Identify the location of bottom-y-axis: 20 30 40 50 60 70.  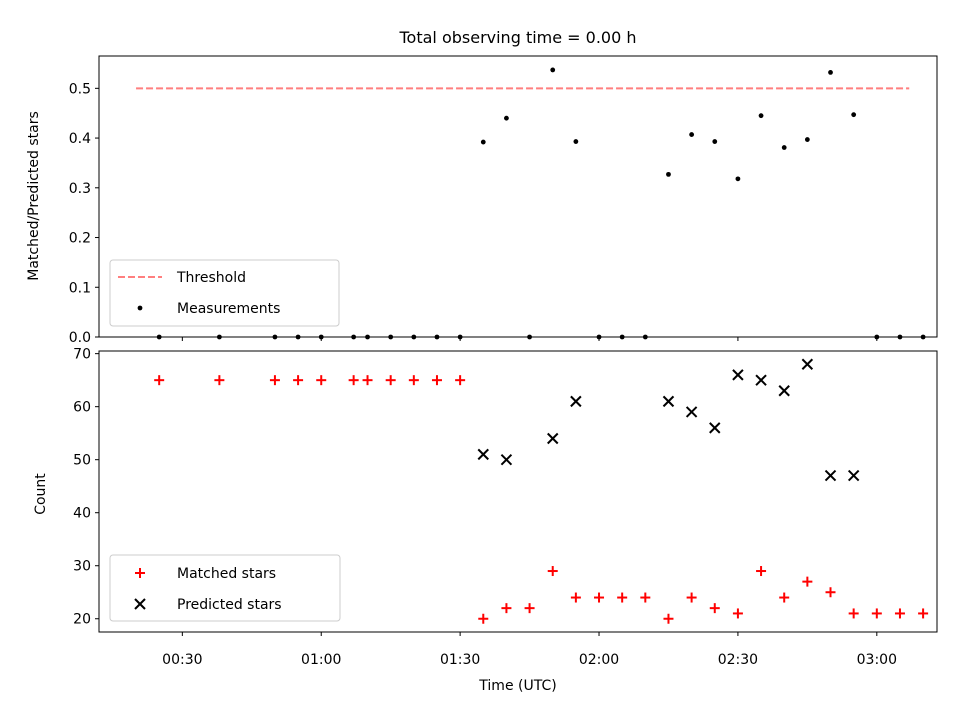
(86, 487).